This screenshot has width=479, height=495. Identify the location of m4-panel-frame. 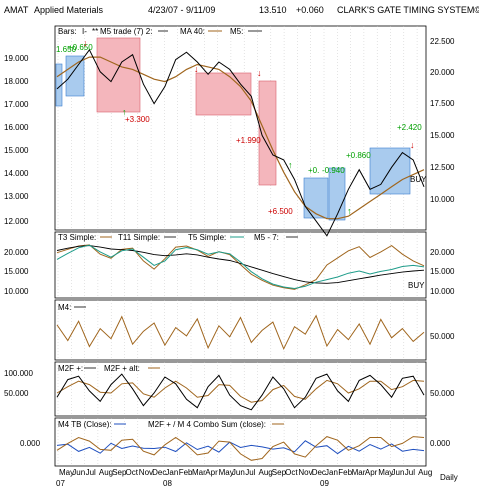
(240, 330).